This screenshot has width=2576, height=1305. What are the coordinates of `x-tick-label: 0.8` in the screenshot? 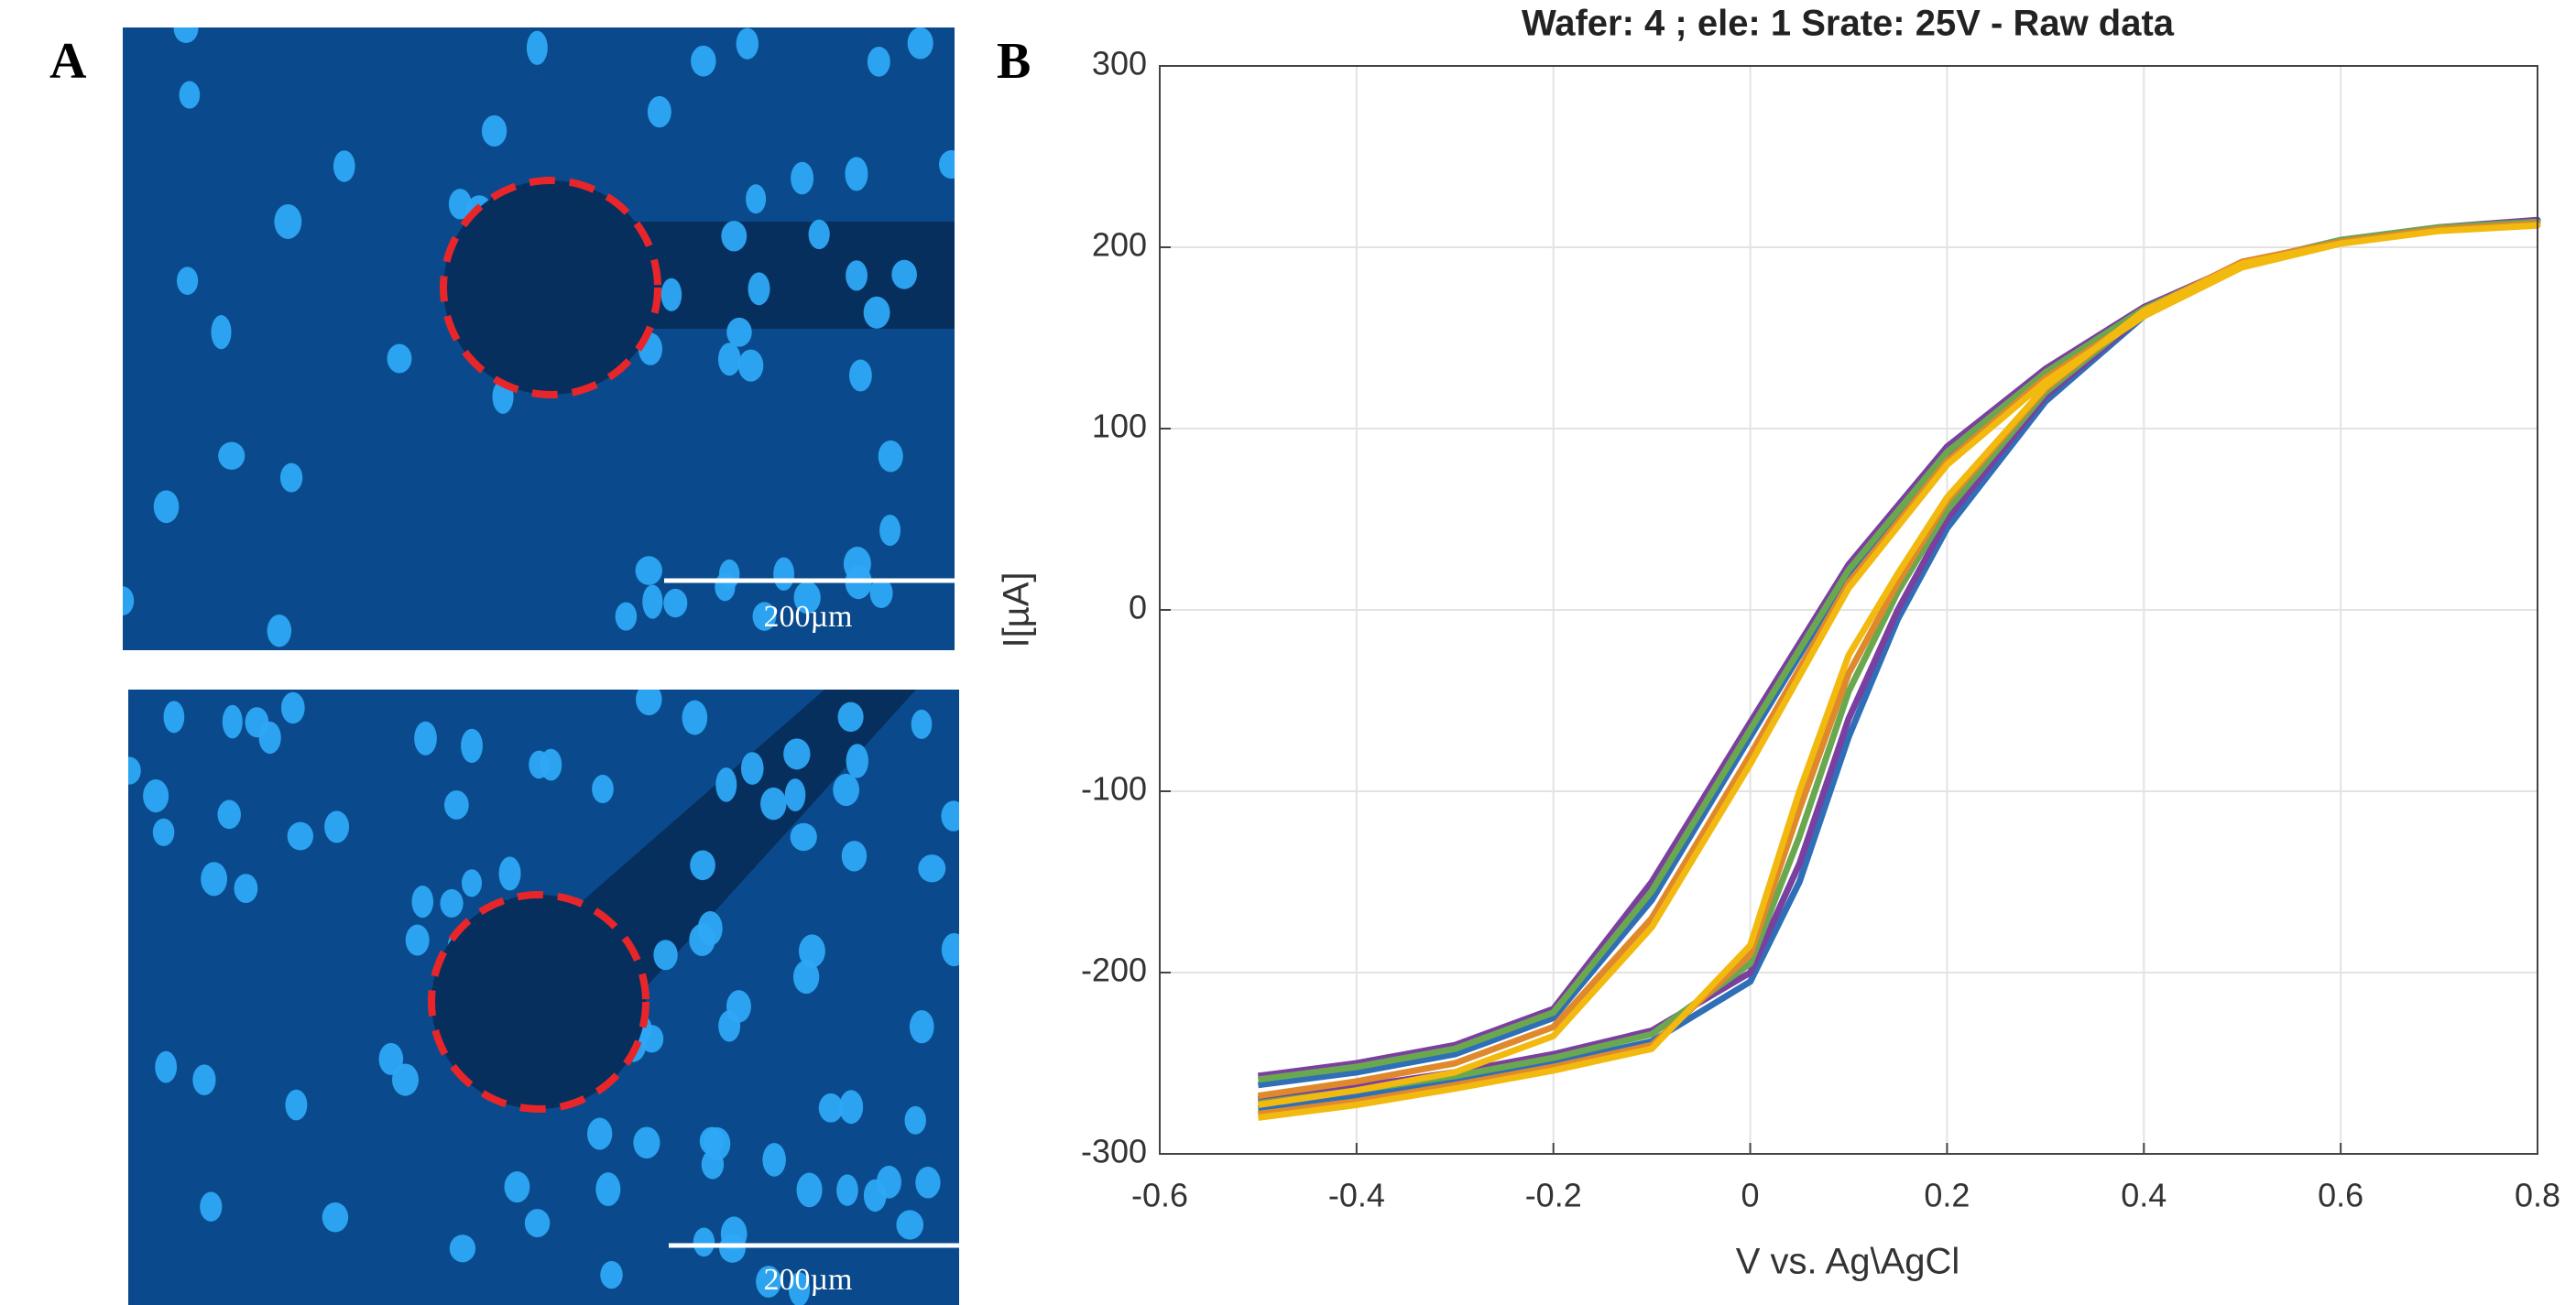 It's located at (2538, 1196).